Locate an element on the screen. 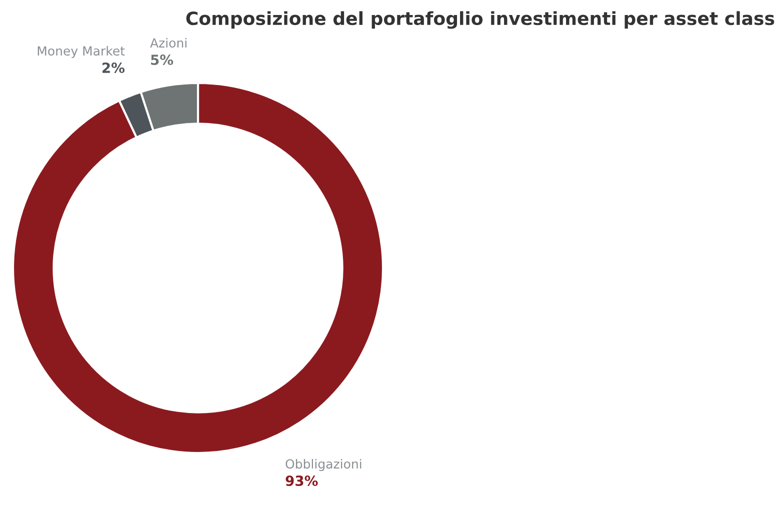 This screenshot has height=505, width=780. slice-label: Money Market is located at coordinates (81, 52).